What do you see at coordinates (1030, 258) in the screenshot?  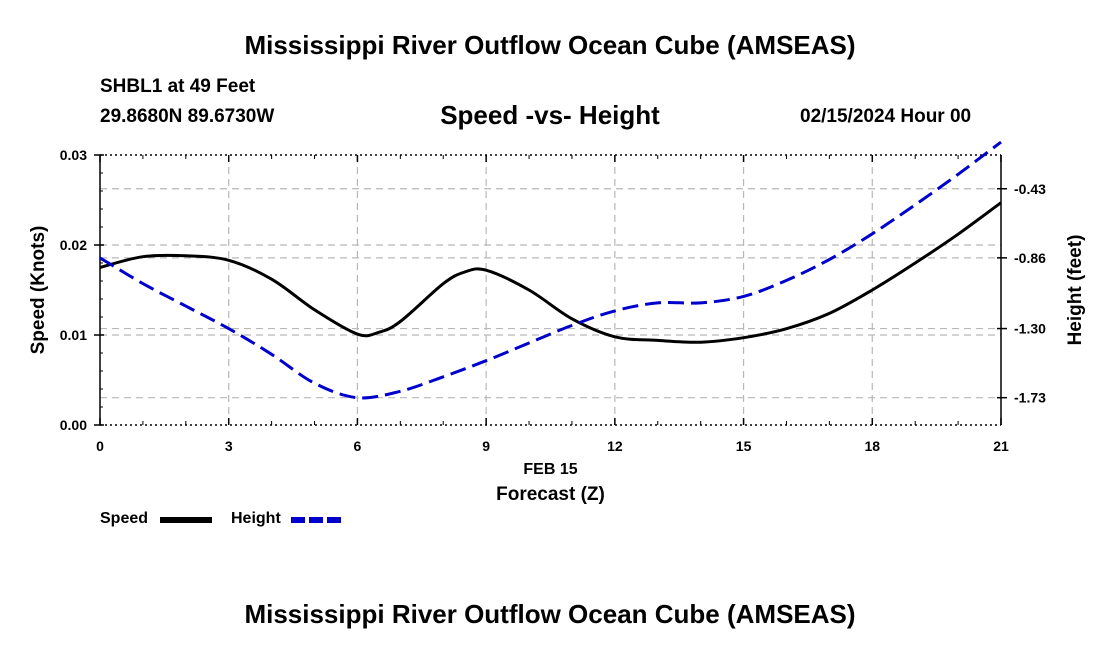 I see `y2-tick-label: -0.86` at bounding box center [1030, 258].